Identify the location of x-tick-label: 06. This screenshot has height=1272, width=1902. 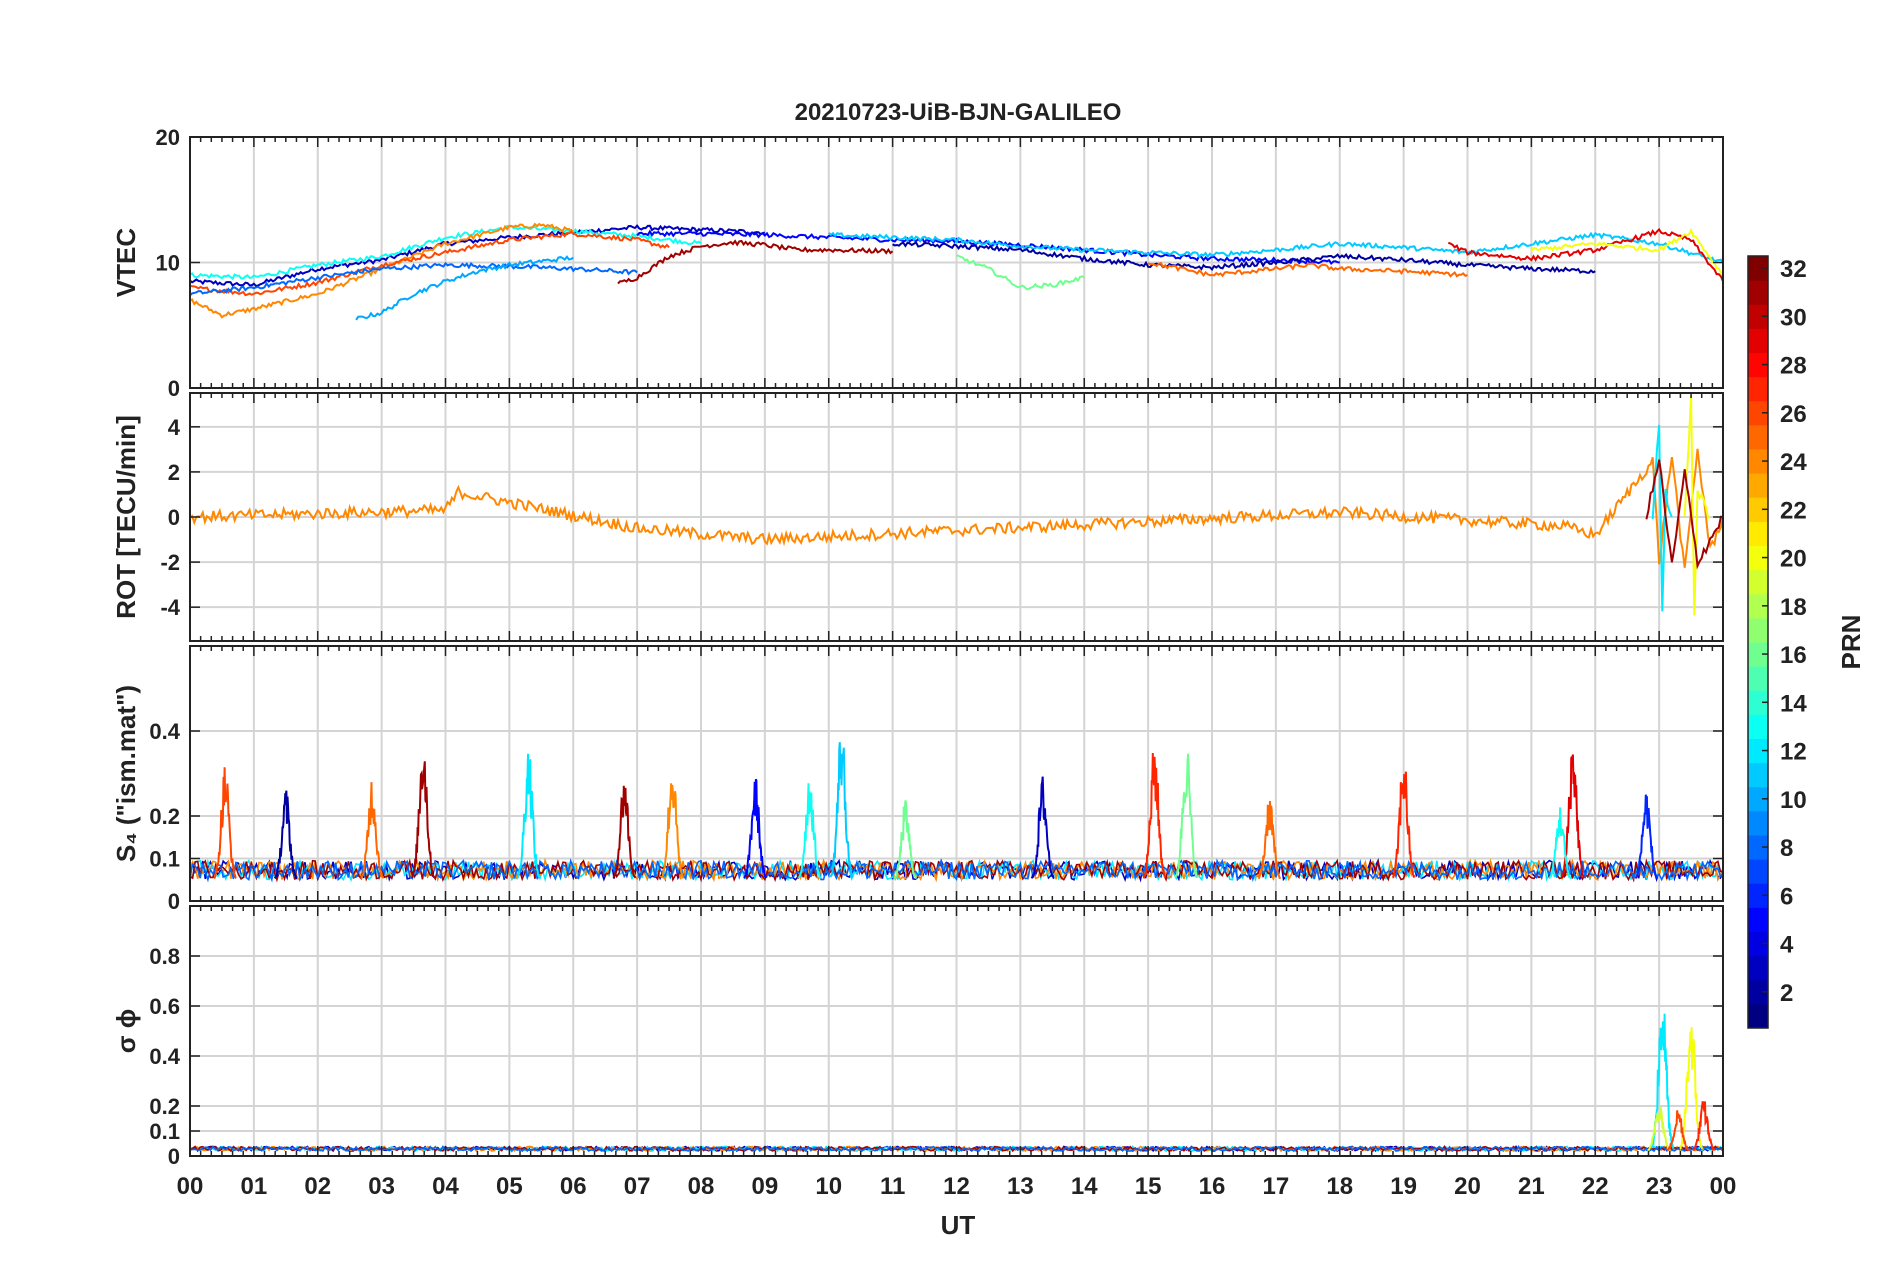
(573, 1186).